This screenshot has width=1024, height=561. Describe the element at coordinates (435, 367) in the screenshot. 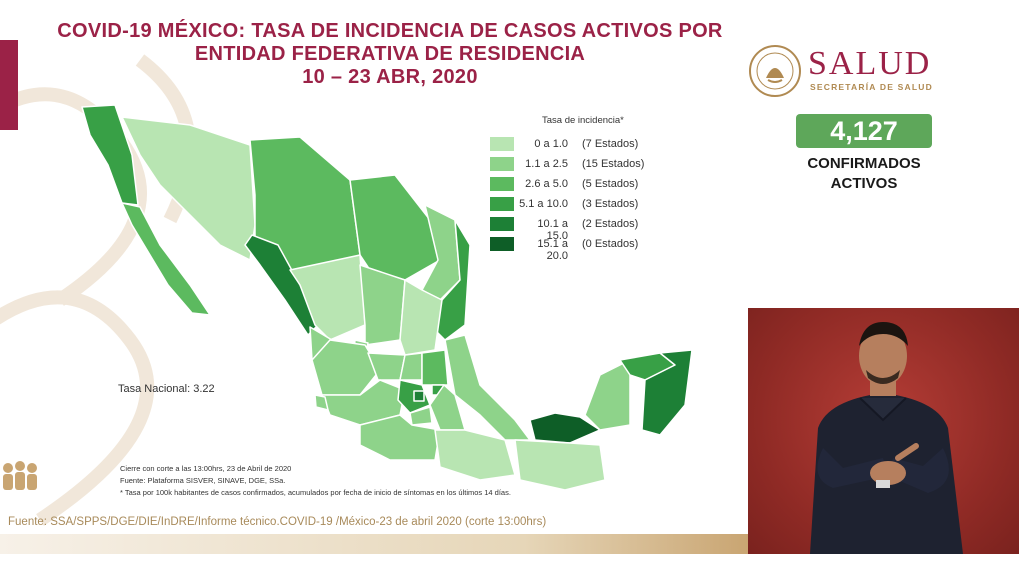

I see `state-hidalgo` at that location.